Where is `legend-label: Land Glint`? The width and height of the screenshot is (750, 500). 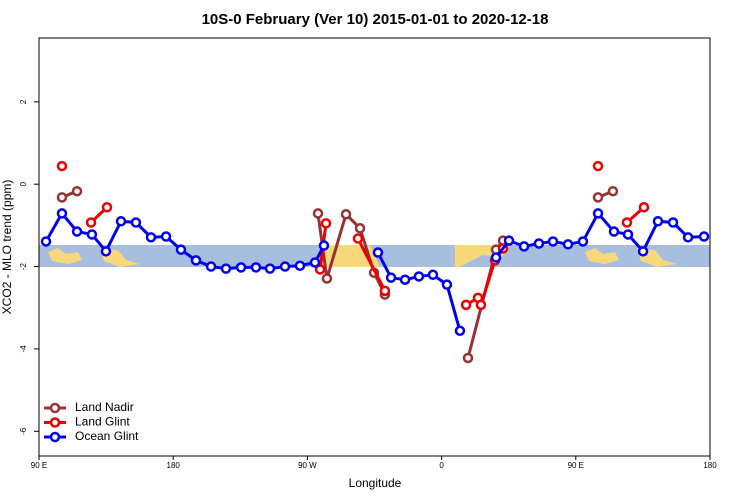 legend-label: Land Glint is located at coordinates (102, 422).